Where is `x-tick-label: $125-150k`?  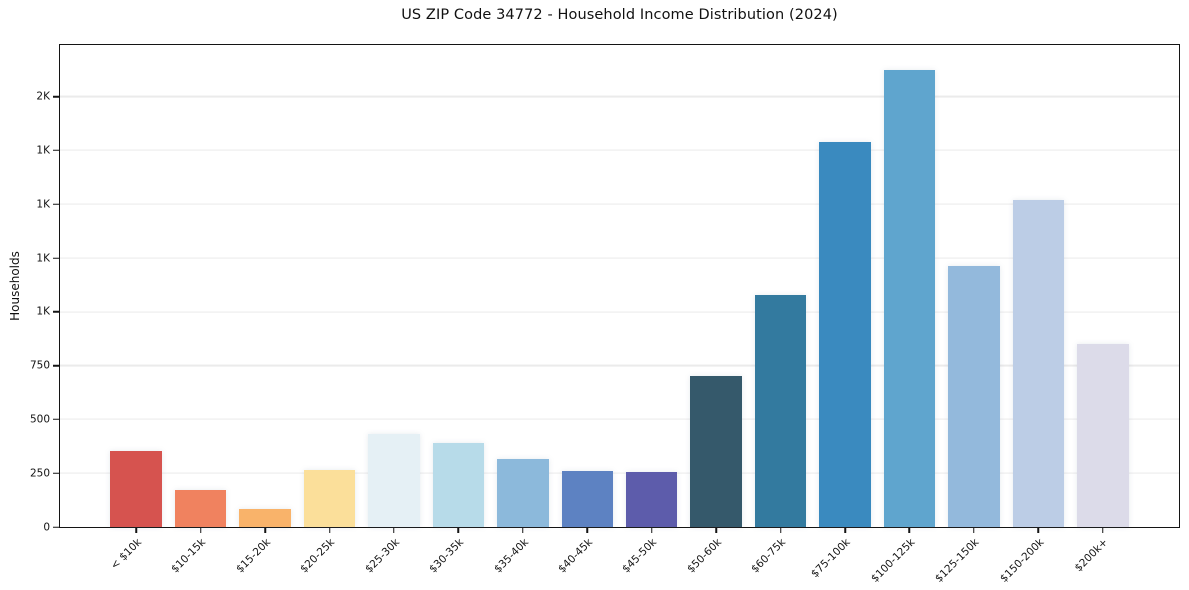
x-tick-label: $125-150k is located at coordinates (957, 560).